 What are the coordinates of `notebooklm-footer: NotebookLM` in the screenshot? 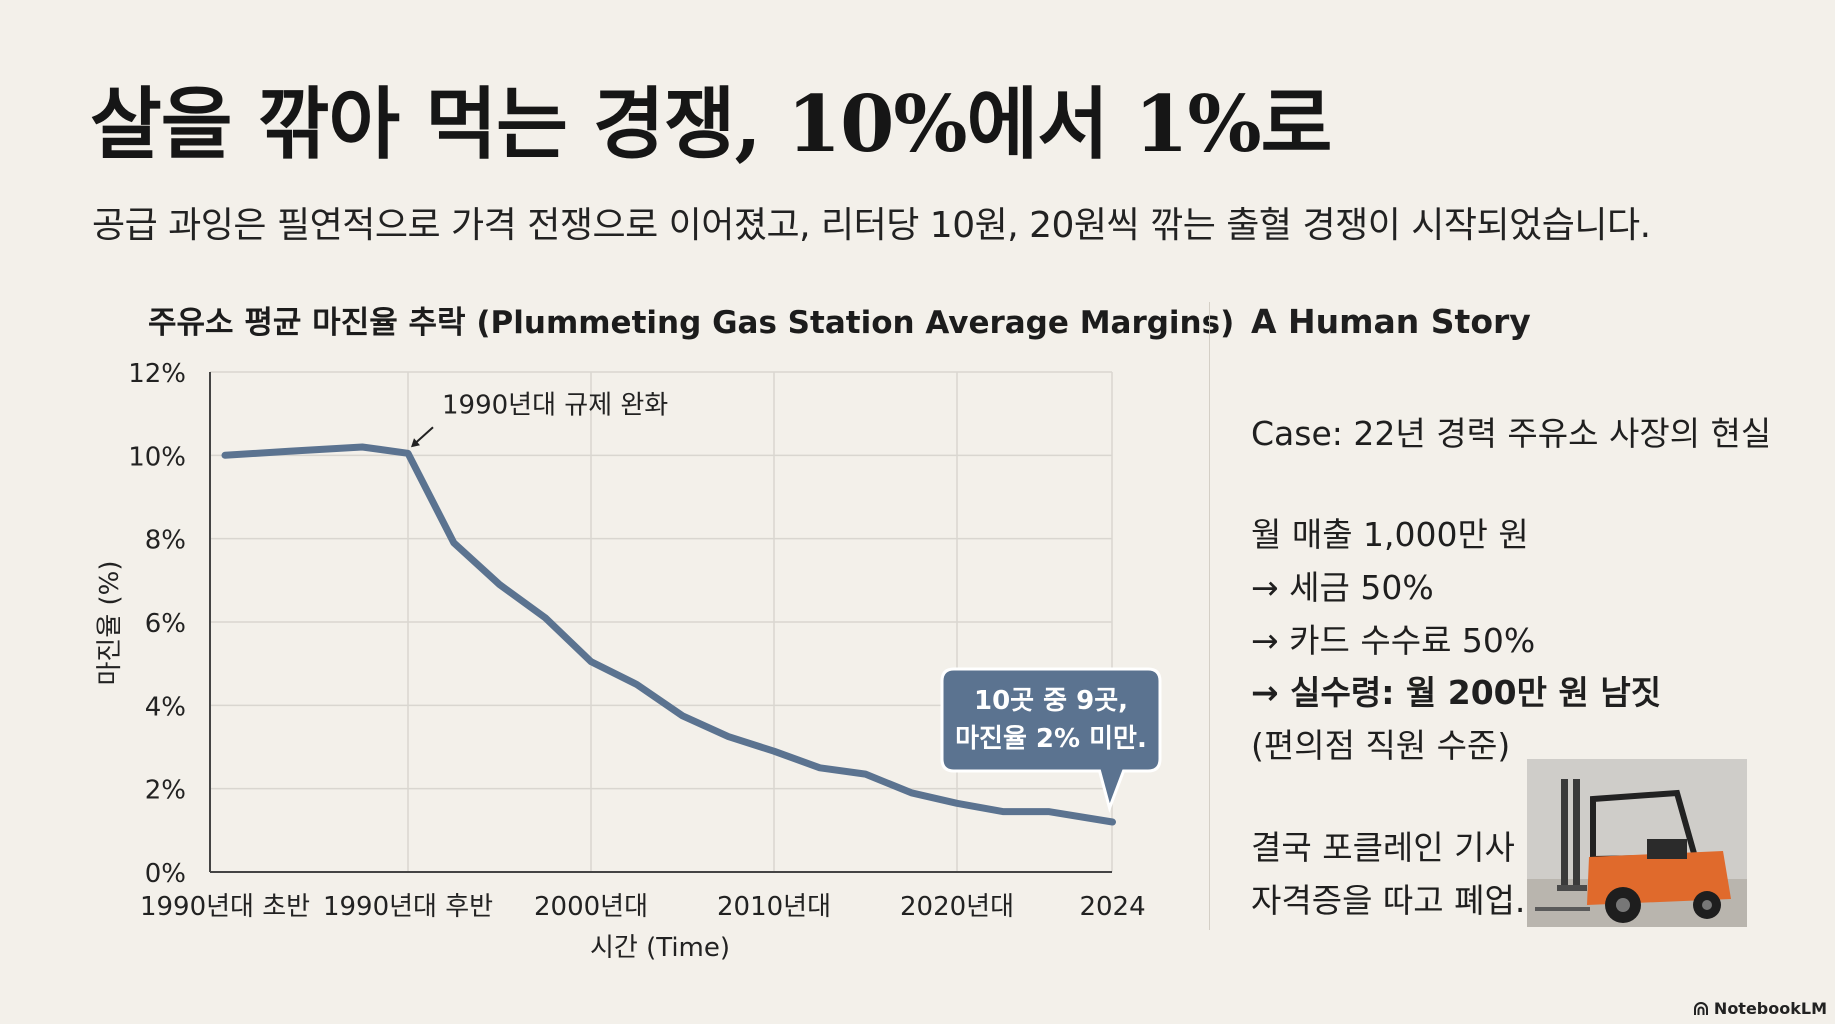 It's located at (1760, 1008).